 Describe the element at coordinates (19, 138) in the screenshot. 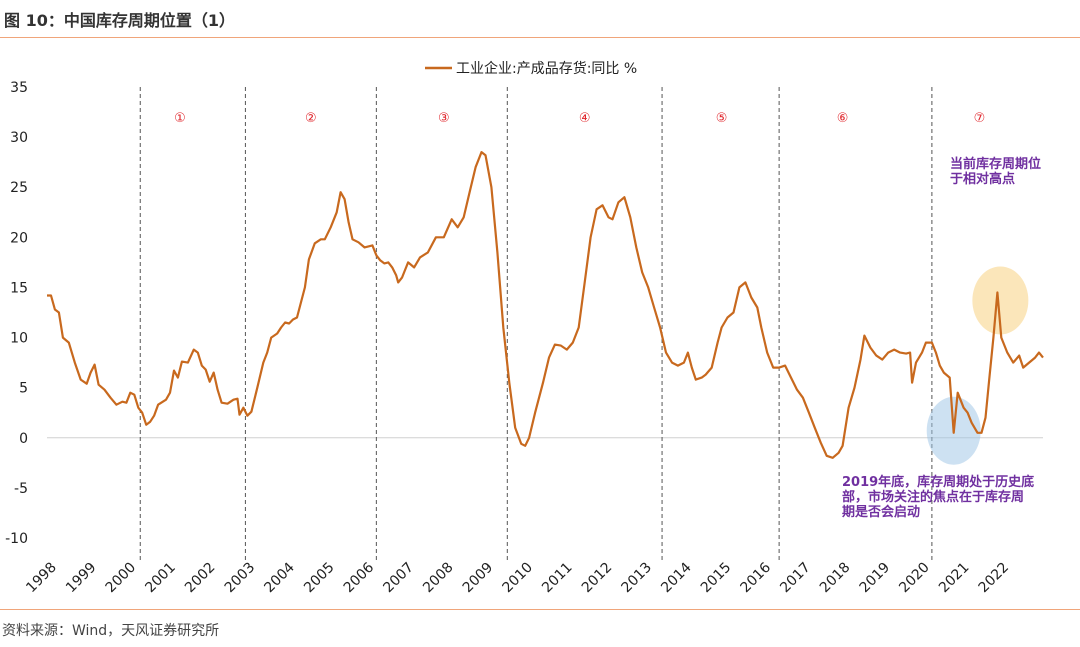

I see `y-tick-label: 30` at that location.